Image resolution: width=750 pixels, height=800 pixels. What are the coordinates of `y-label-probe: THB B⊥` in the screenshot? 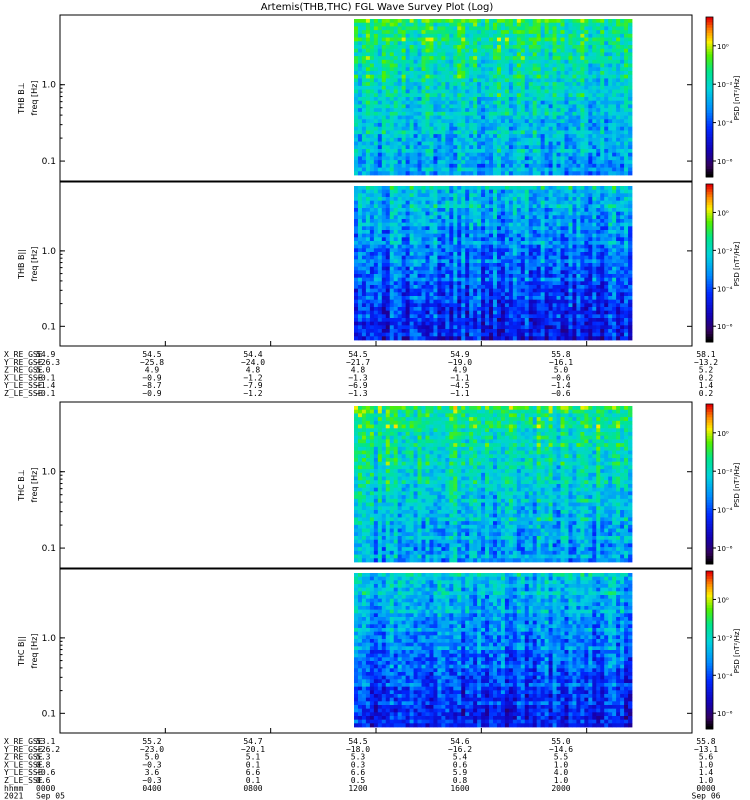 It's located at (21, 98).